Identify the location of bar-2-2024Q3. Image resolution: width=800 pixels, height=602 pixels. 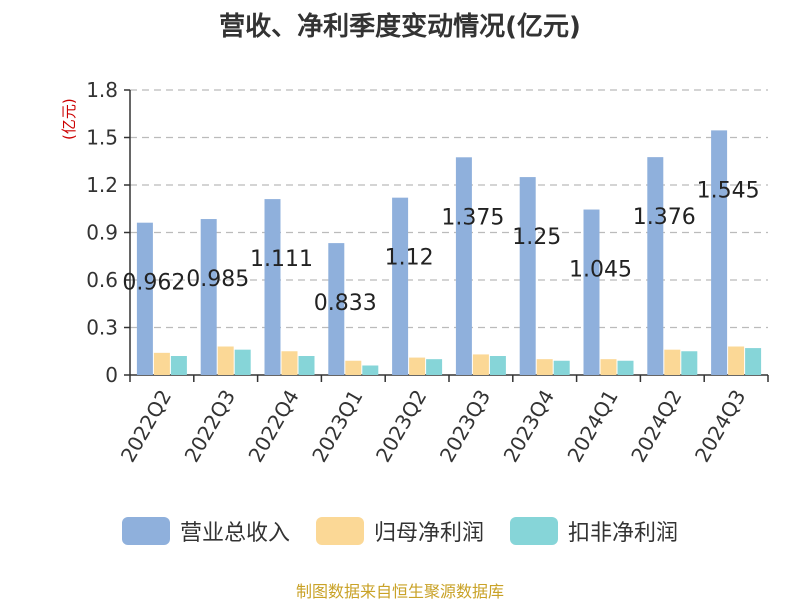
(753, 361).